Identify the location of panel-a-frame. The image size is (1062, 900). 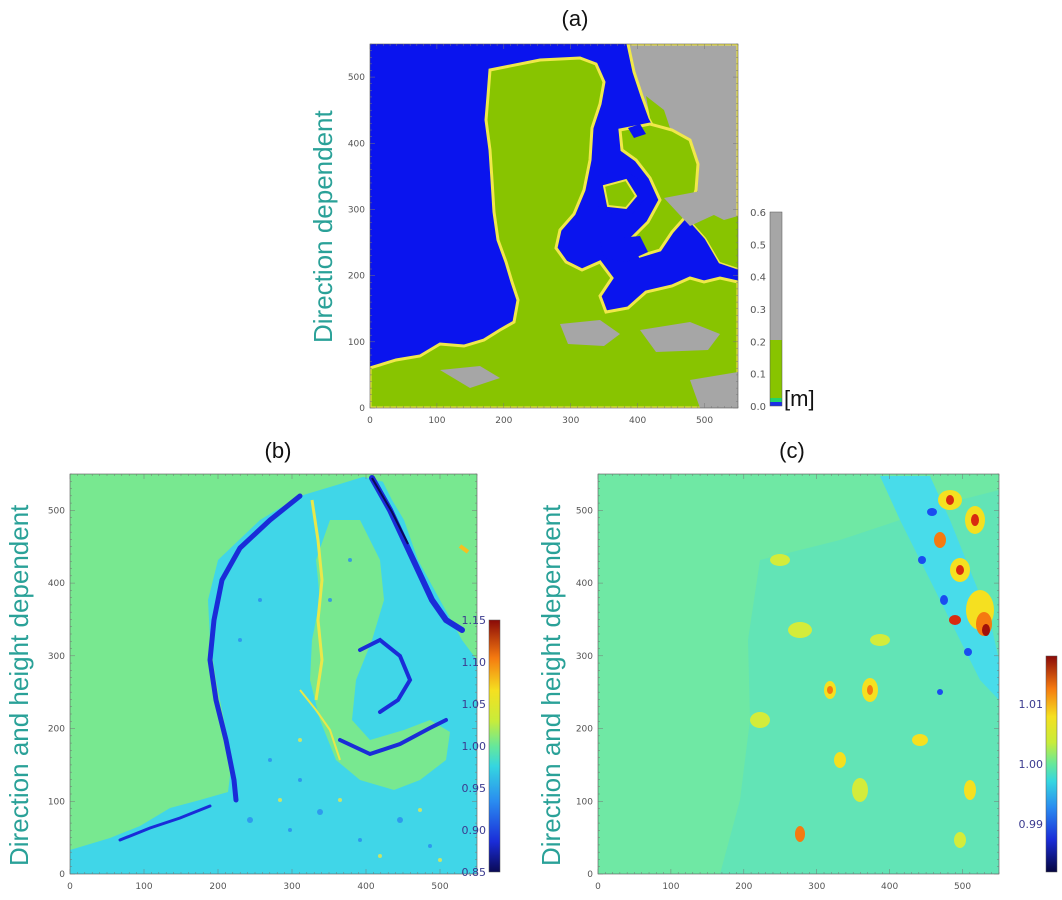
(554, 226).